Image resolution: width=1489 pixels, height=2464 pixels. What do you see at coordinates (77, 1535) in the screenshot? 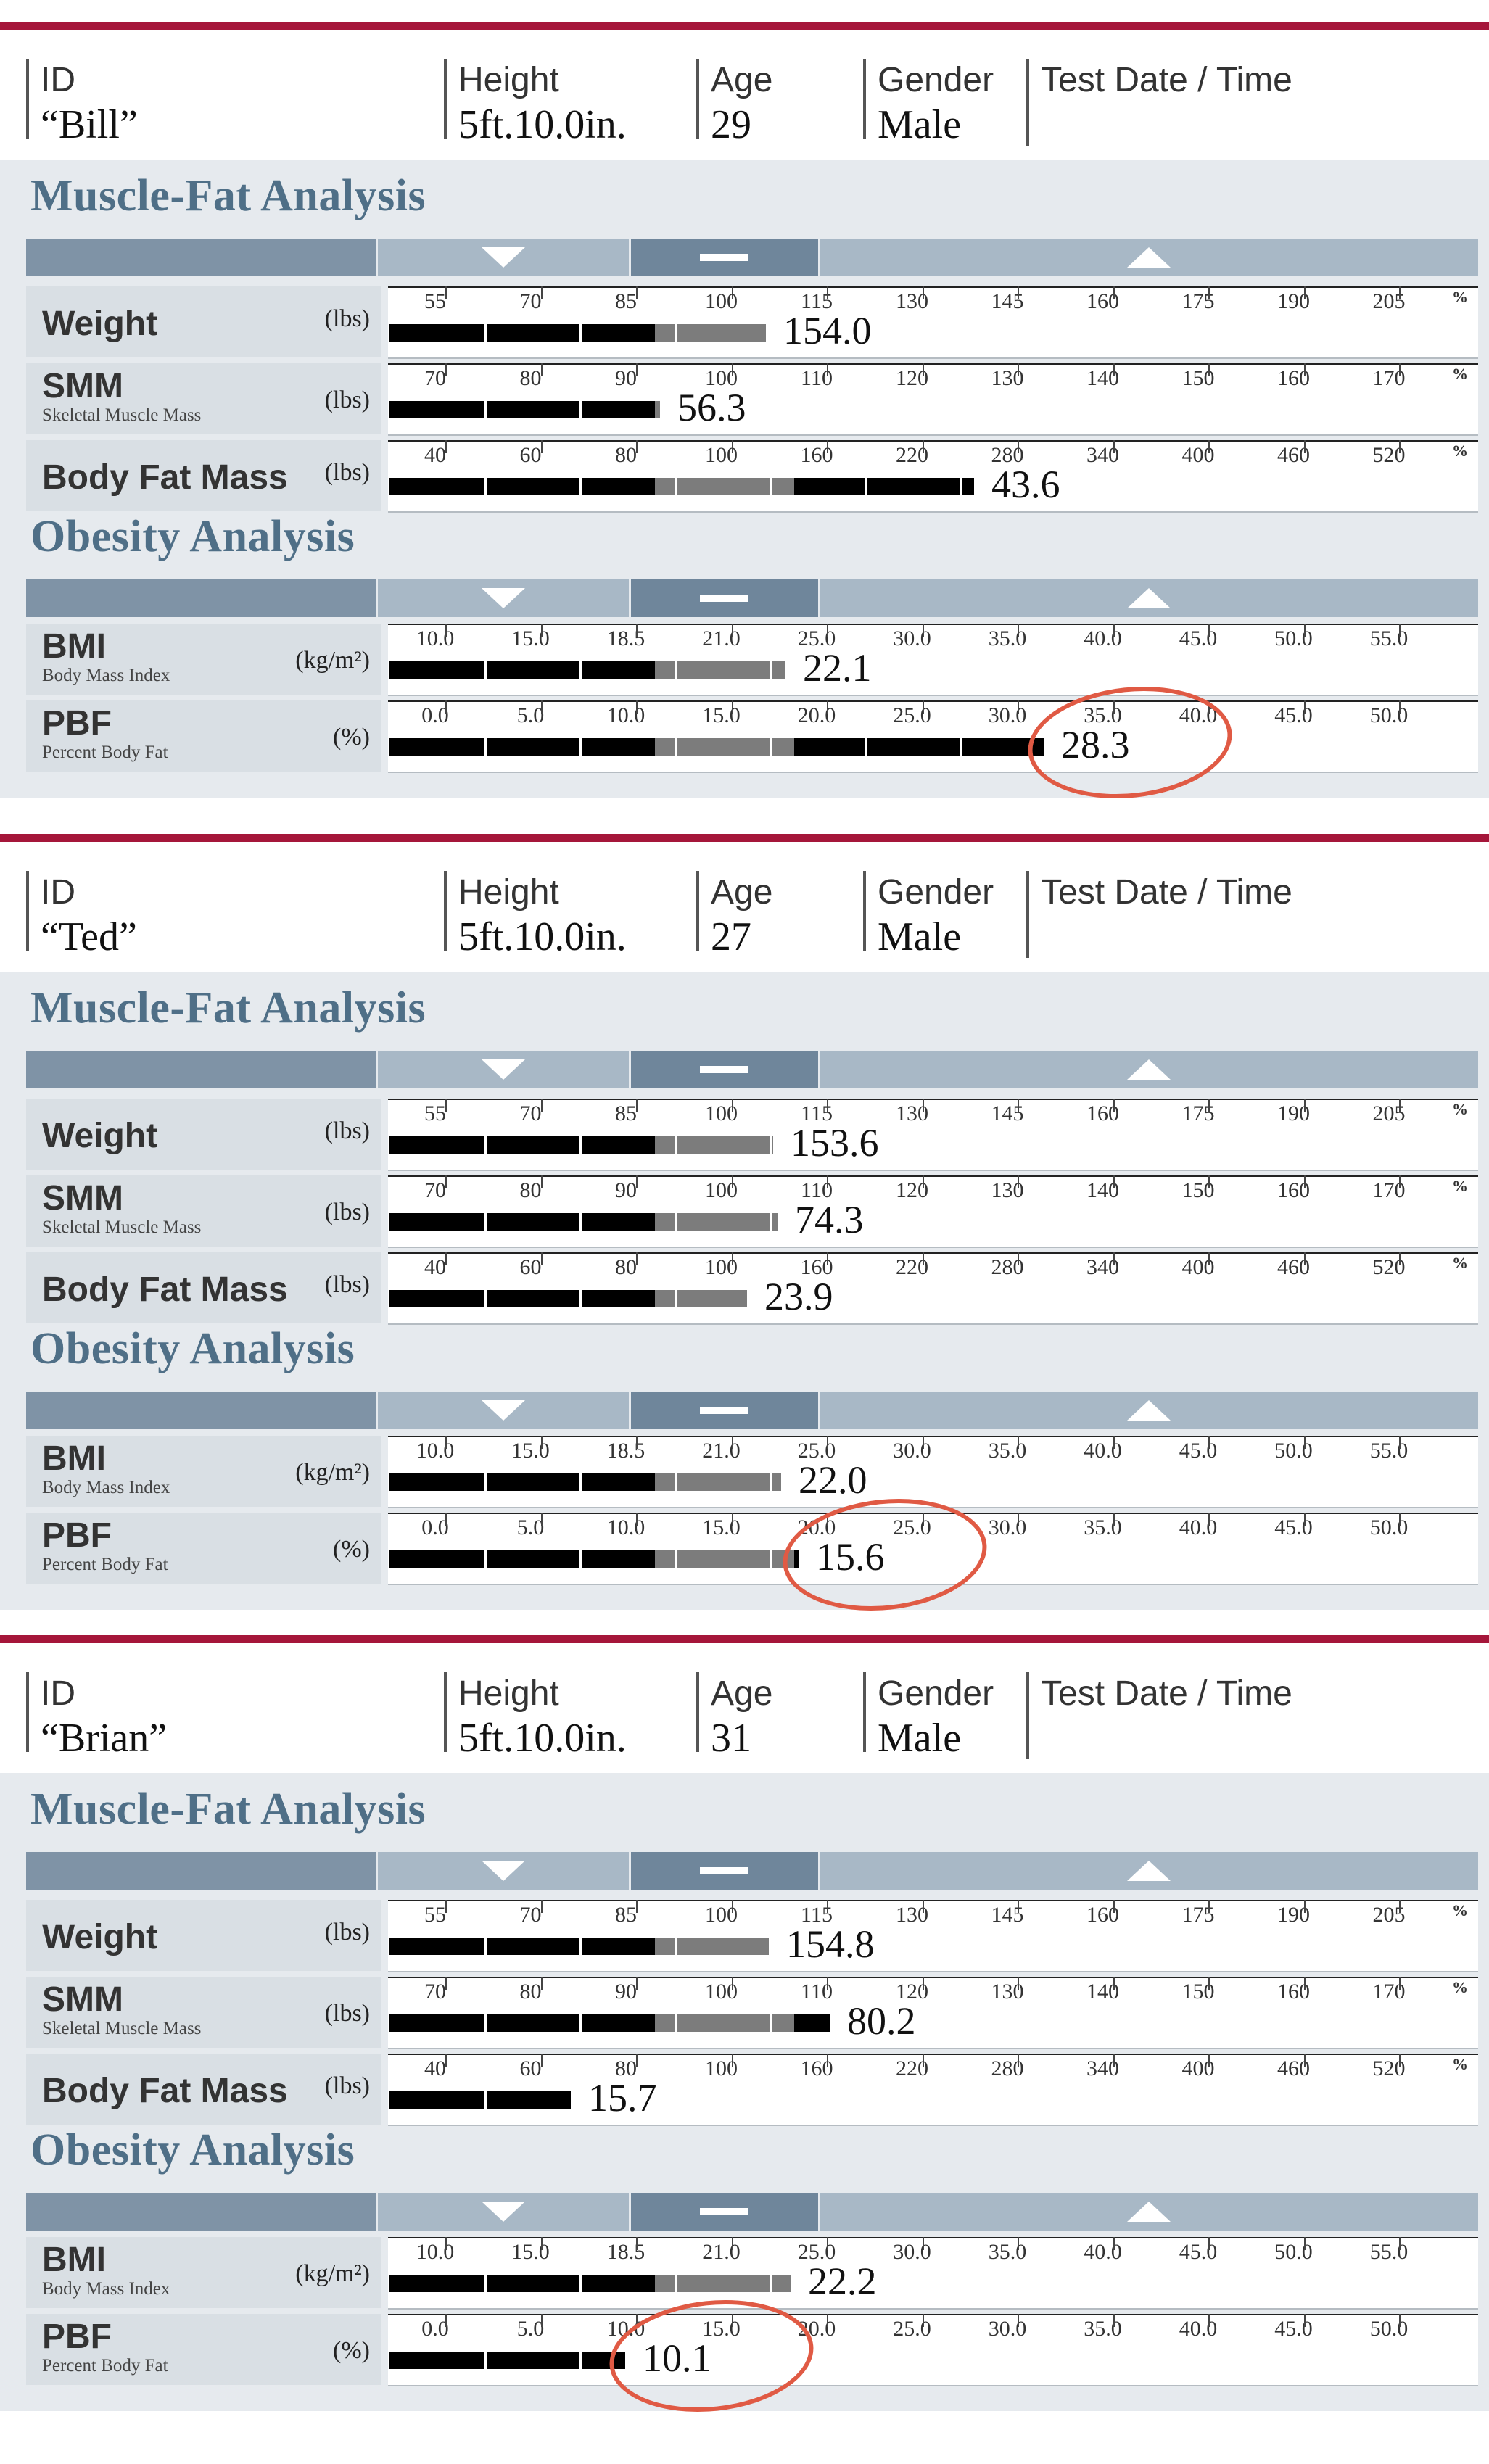
I see `pbf-name: PBF` at bounding box center [77, 1535].